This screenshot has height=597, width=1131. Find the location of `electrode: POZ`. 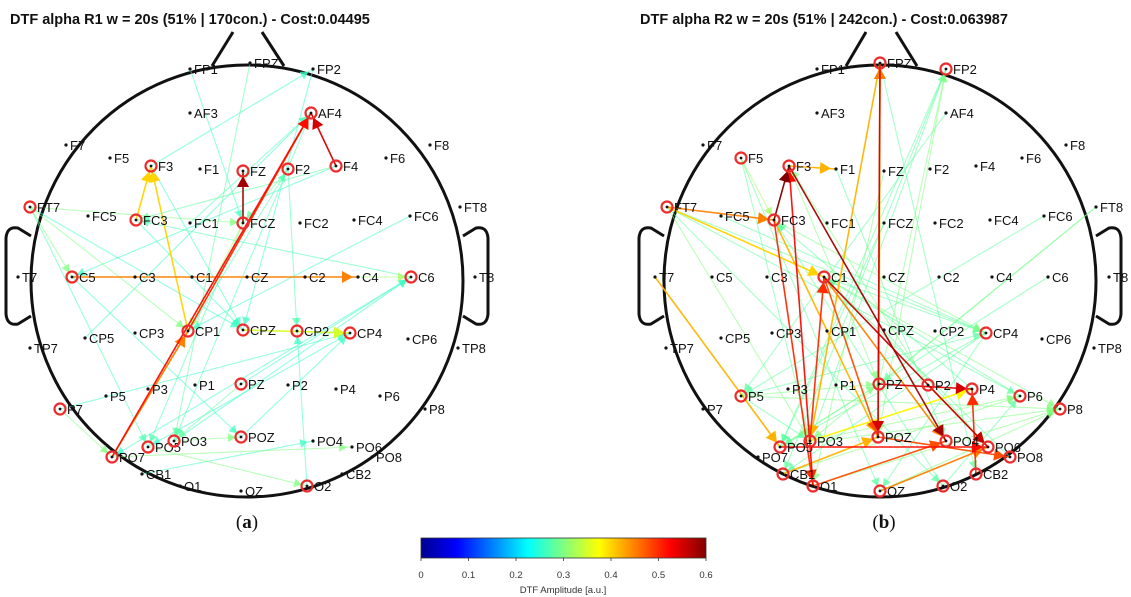

electrode: POZ is located at coordinates (254, 437).